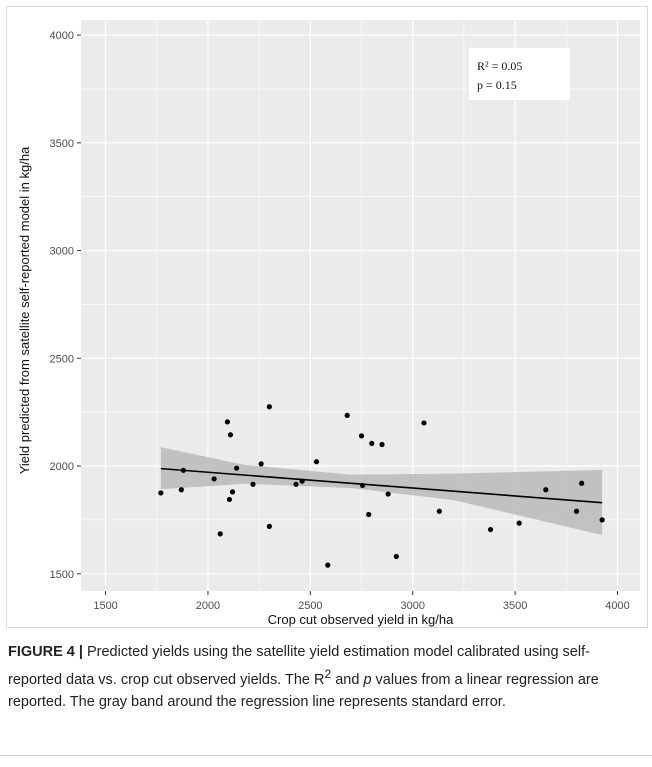 The height and width of the screenshot is (767, 652). What do you see at coordinates (62, 467) in the screenshot?
I see `y-tick-label: 2000` at bounding box center [62, 467].